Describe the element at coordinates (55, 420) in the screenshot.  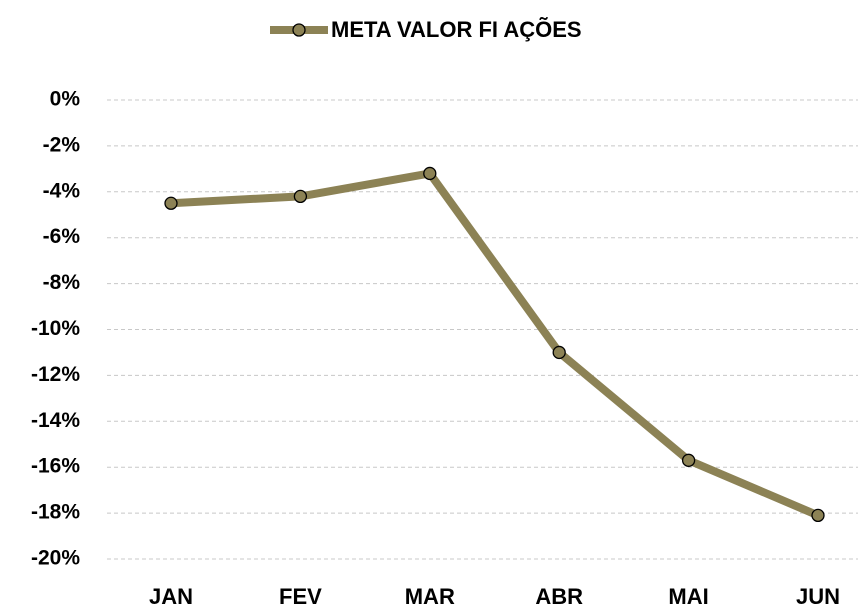
I see `y-tick-label: -14%` at that location.